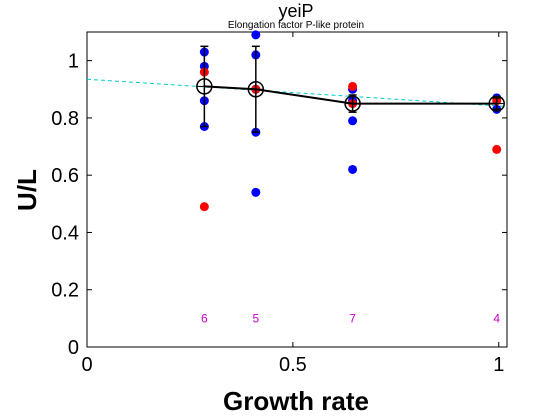 The width and height of the screenshot is (560, 420). What do you see at coordinates (204, 318) in the screenshot?
I see `sample-count-label: 6` at bounding box center [204, 318].